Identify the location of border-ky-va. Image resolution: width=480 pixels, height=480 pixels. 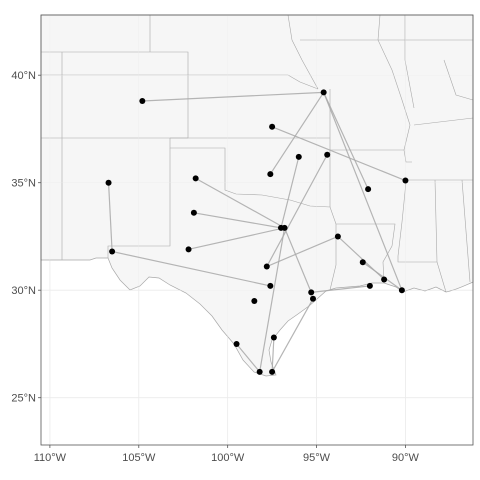
(458, 80).